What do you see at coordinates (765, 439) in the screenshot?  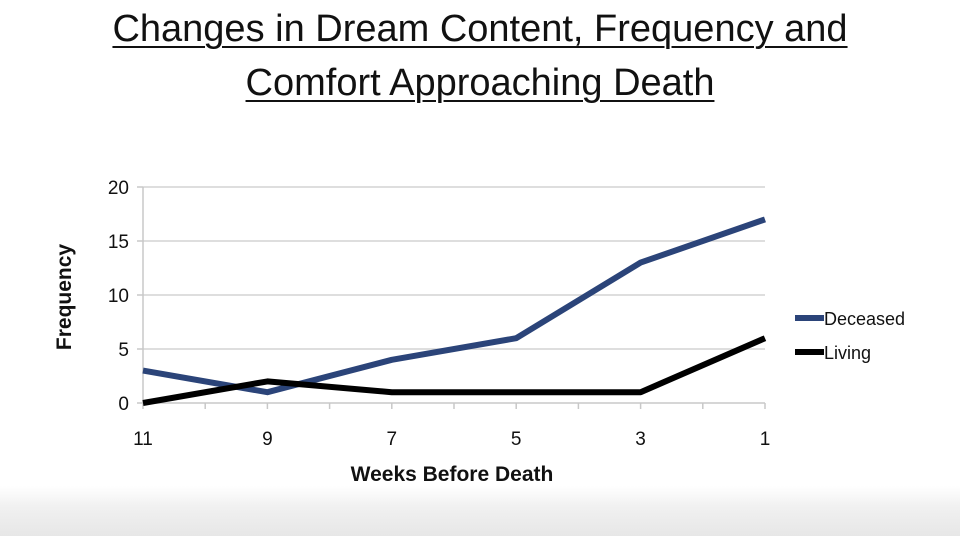 I see `x-tick-label-5: 1` at bounding box center [765, 439].